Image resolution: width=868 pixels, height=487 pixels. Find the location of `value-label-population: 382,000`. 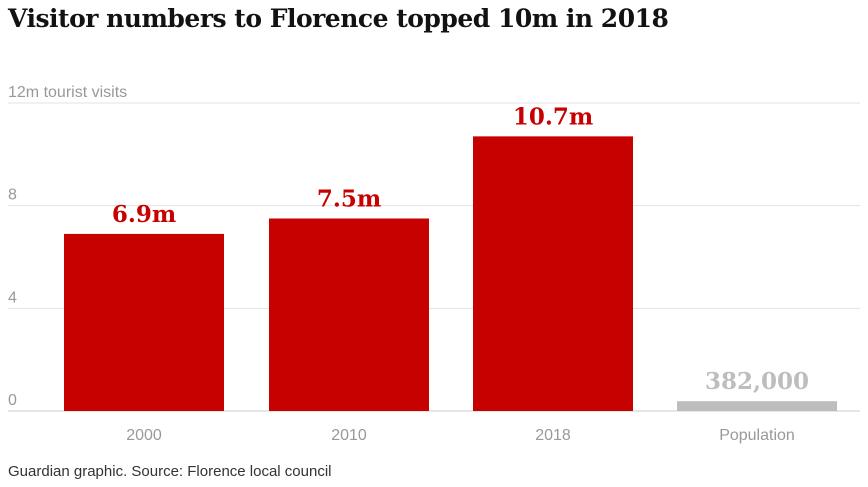

value-label-population: 382,000 is located at coordinates (757, 381).